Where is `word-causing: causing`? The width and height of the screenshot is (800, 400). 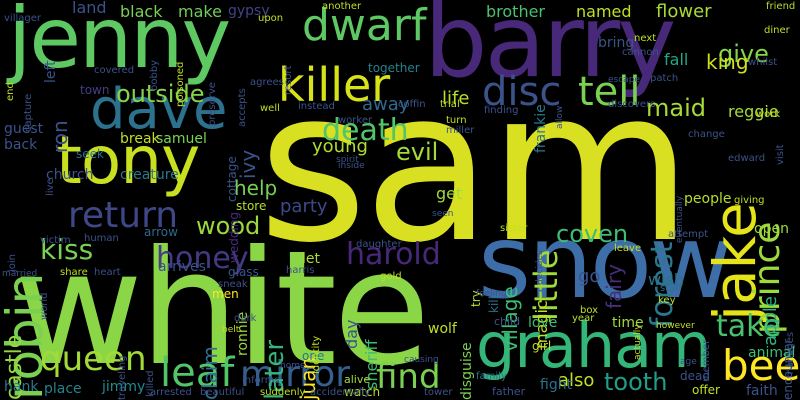
word-causing: causing is located at coordinates (421, 360).